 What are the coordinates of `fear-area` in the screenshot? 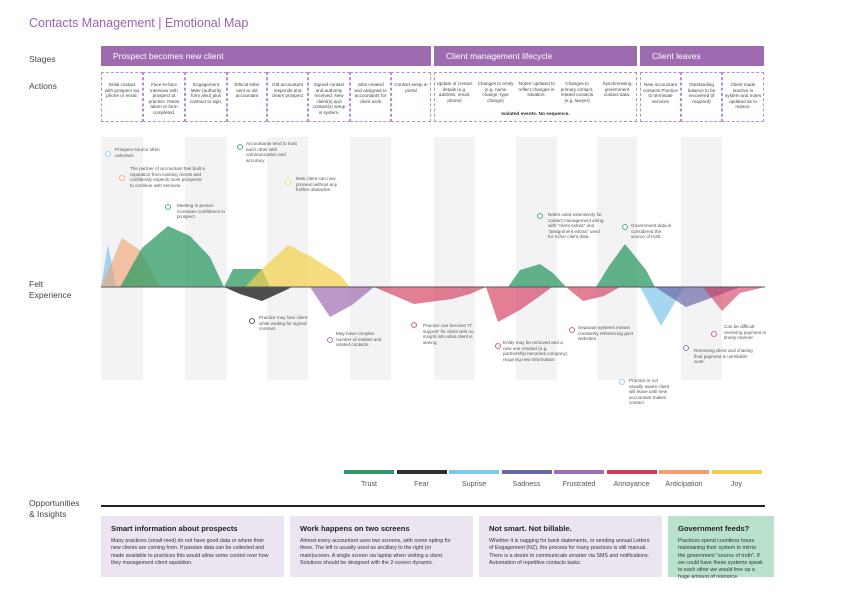 It's located at (258, 294).